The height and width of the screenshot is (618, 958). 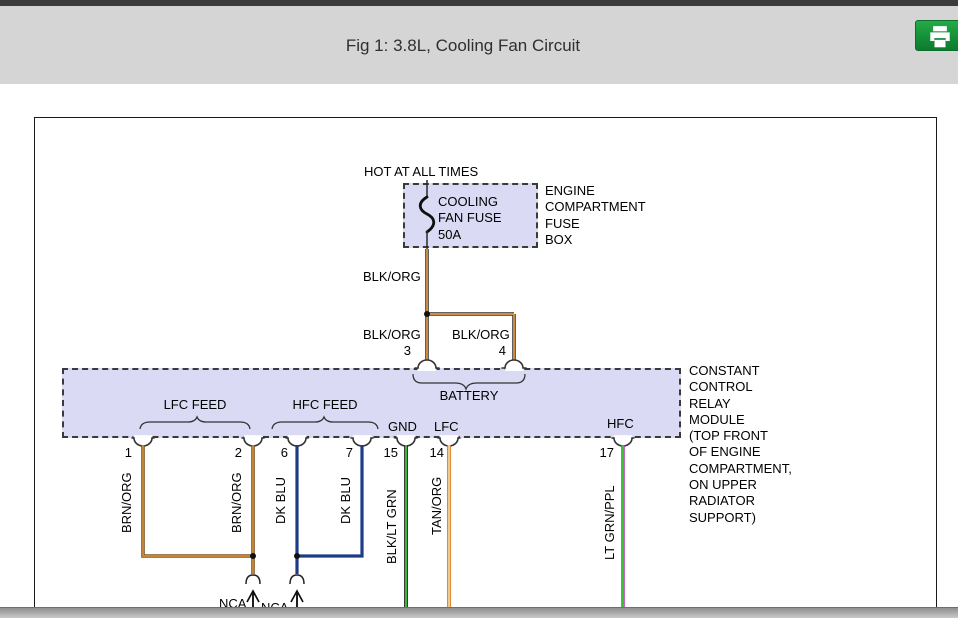 I want to click on ccrm-module-box, so click(x=371, y=403).